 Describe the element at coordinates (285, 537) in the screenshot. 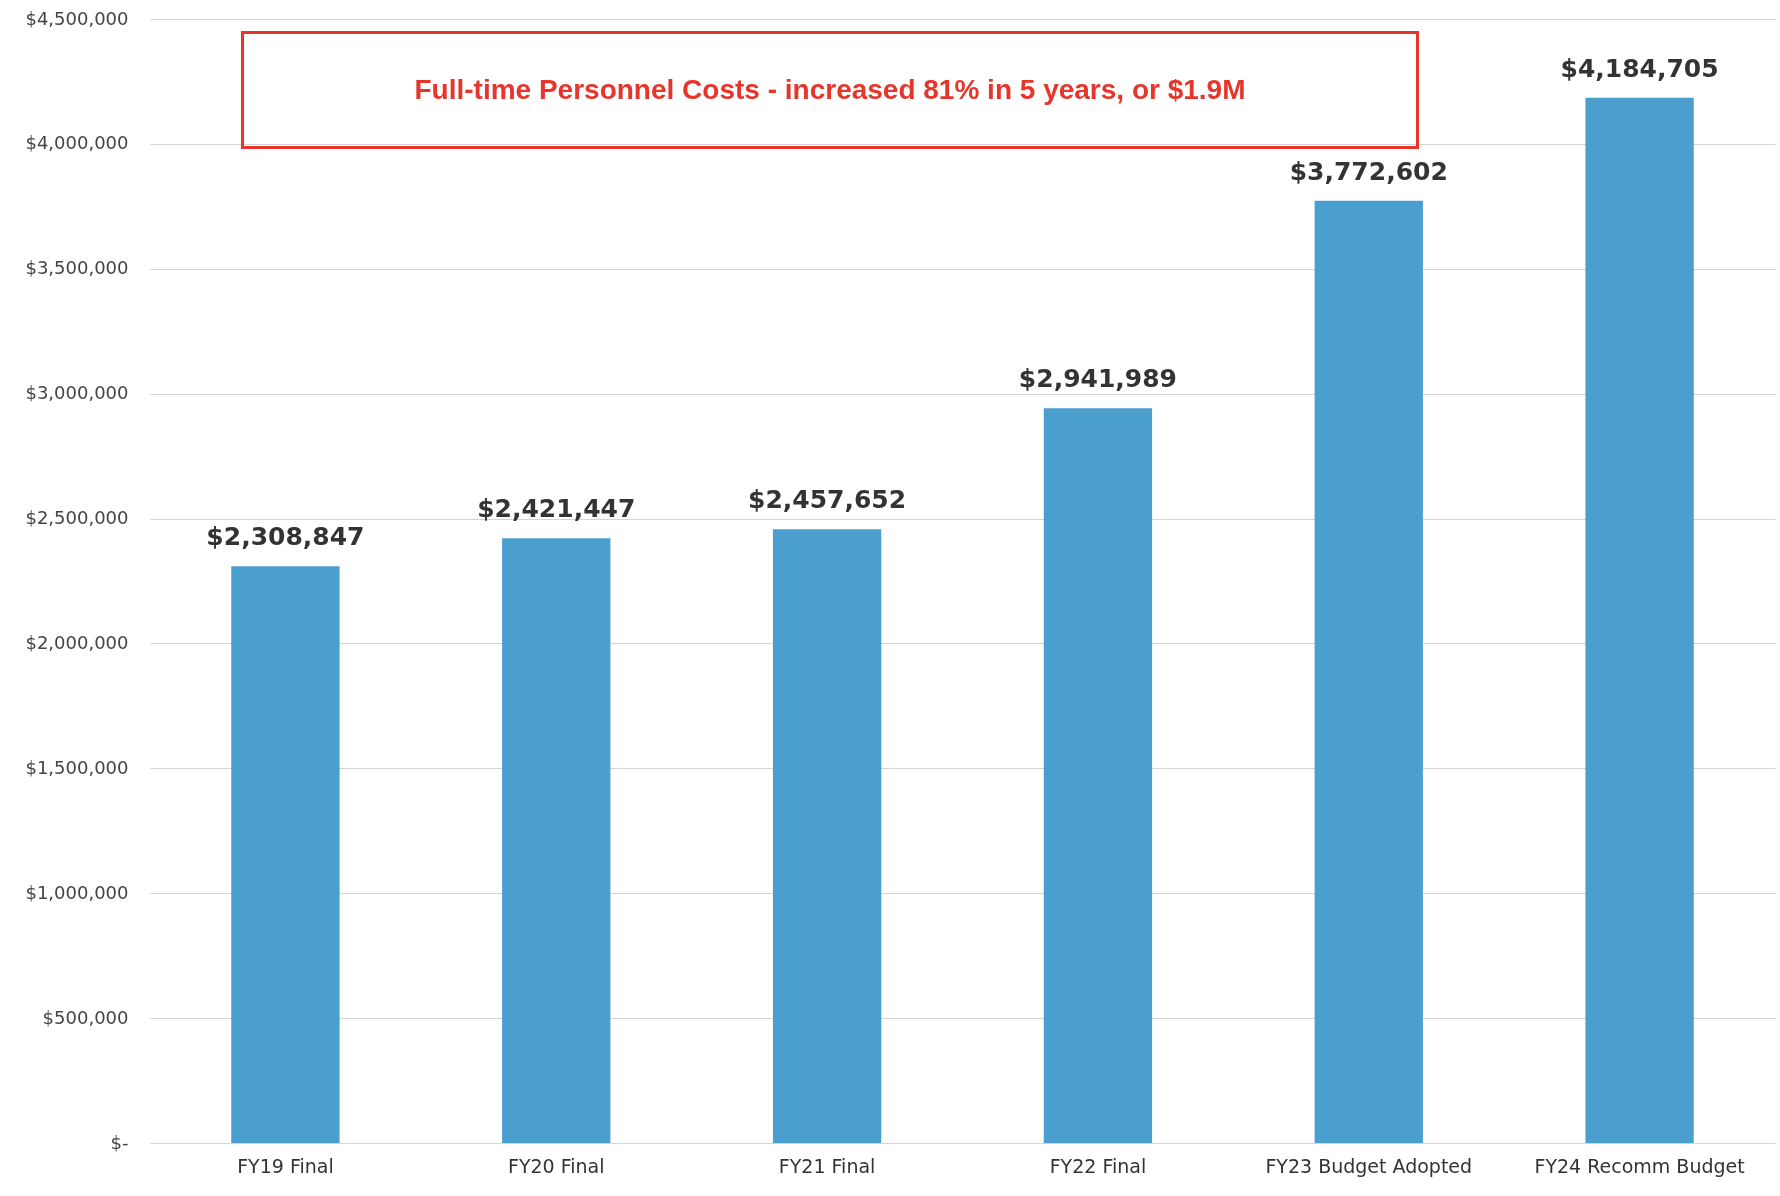

I see `data-label: $2,308,847` at that location.